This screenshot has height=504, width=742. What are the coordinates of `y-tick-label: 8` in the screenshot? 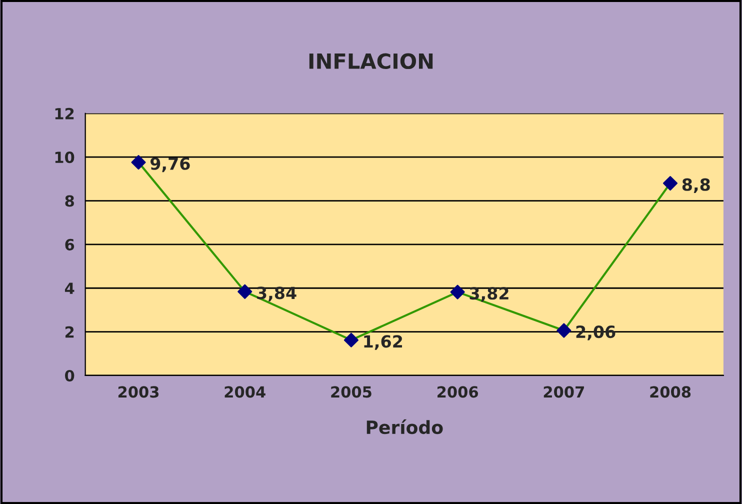 It's located at (69, 201).